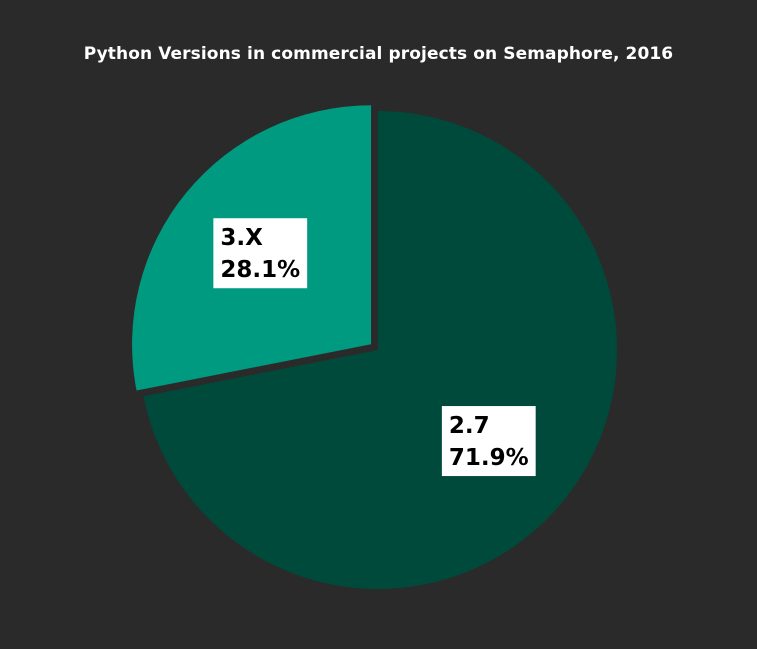 Image resolution: width=757 pixels, height=649 pixels. What do you see at coordinates (489, 458) in the screenshot?
I see `slice-value-label: 71.9%` at bounding box center [489, 458].